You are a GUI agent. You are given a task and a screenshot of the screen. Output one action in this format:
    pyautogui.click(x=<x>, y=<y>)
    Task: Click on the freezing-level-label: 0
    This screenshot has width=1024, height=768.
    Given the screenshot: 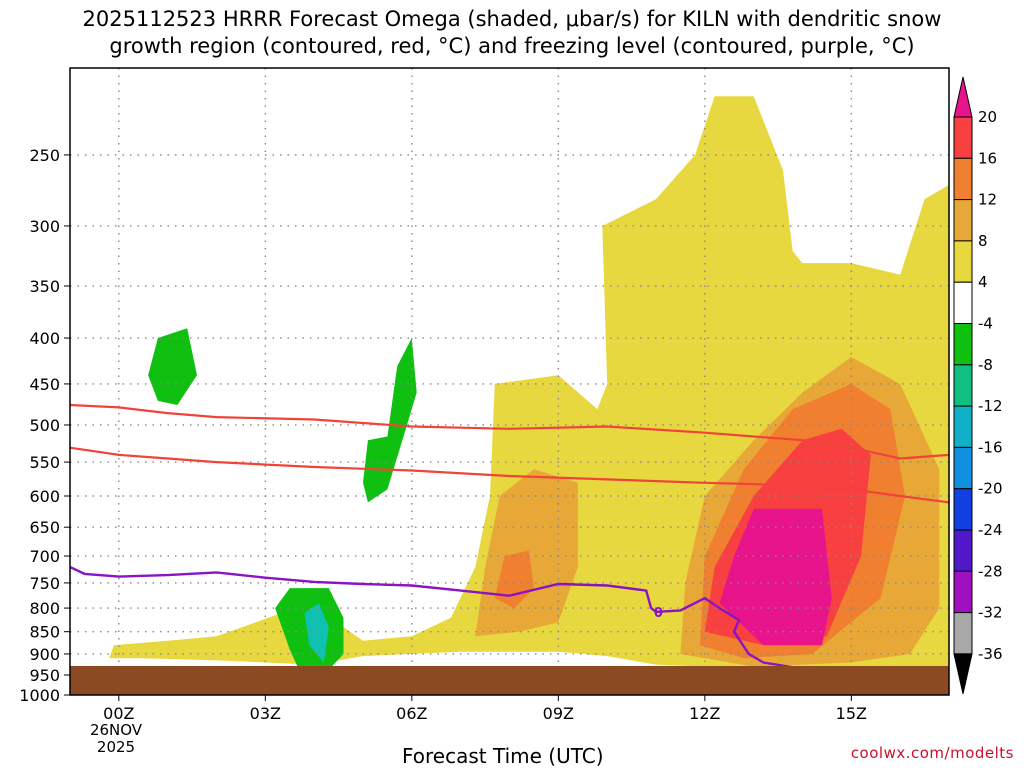 What is the action you would take?
    pyautogui.click(x=658, y=613)
    